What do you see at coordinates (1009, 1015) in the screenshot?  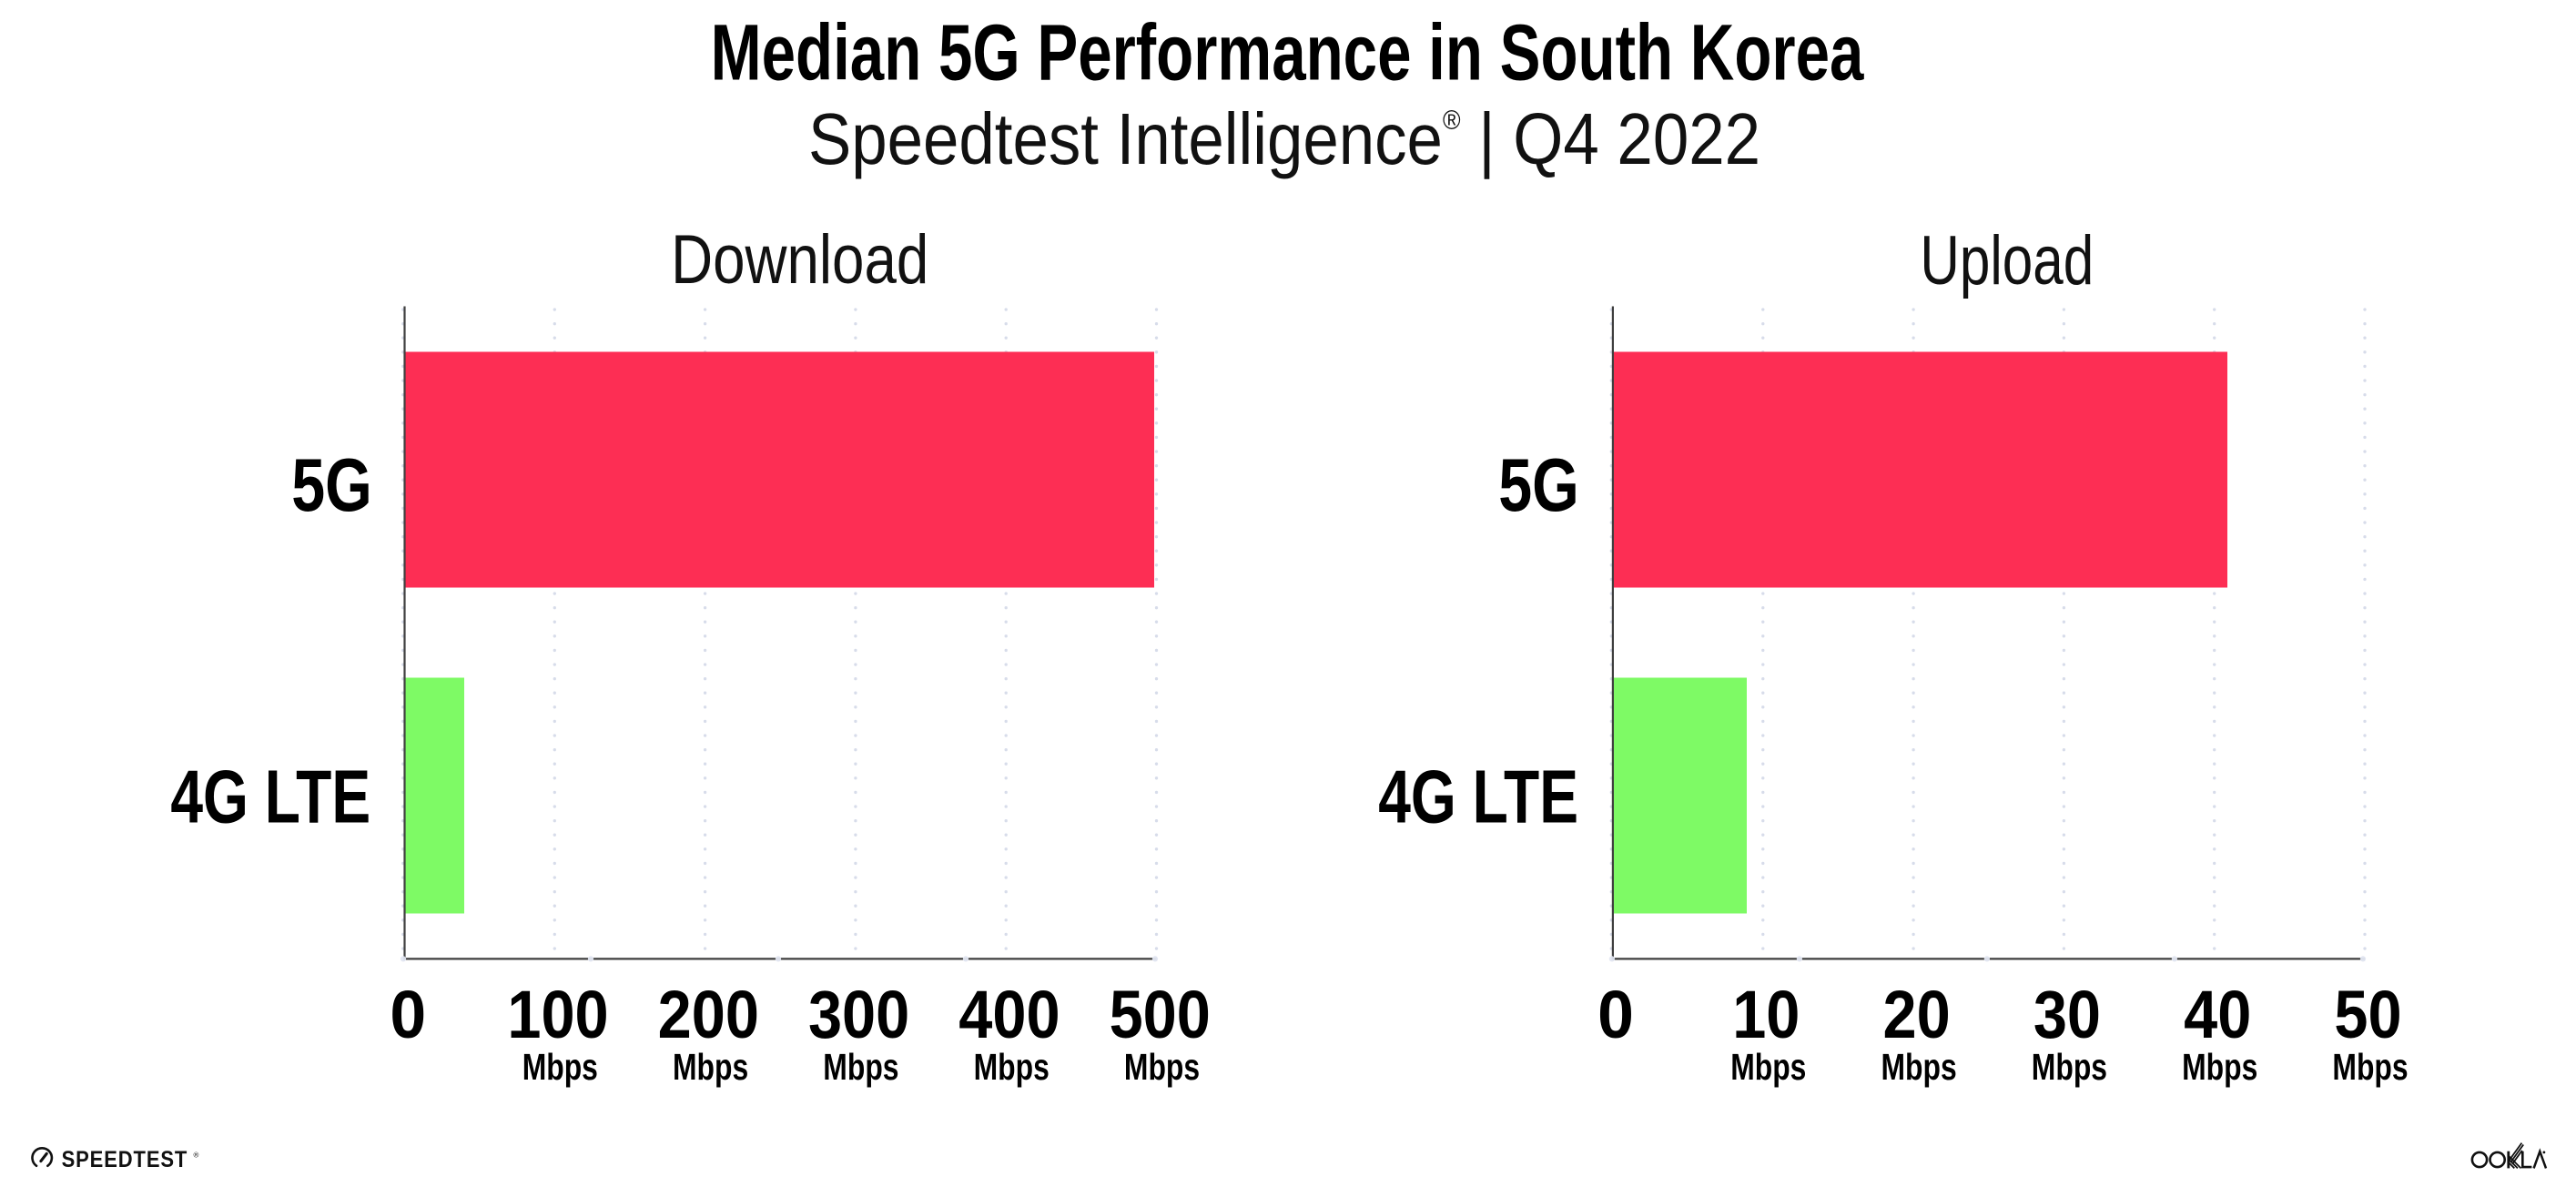 I see `svg-text: 400` at bounding box center [1009, 1015].